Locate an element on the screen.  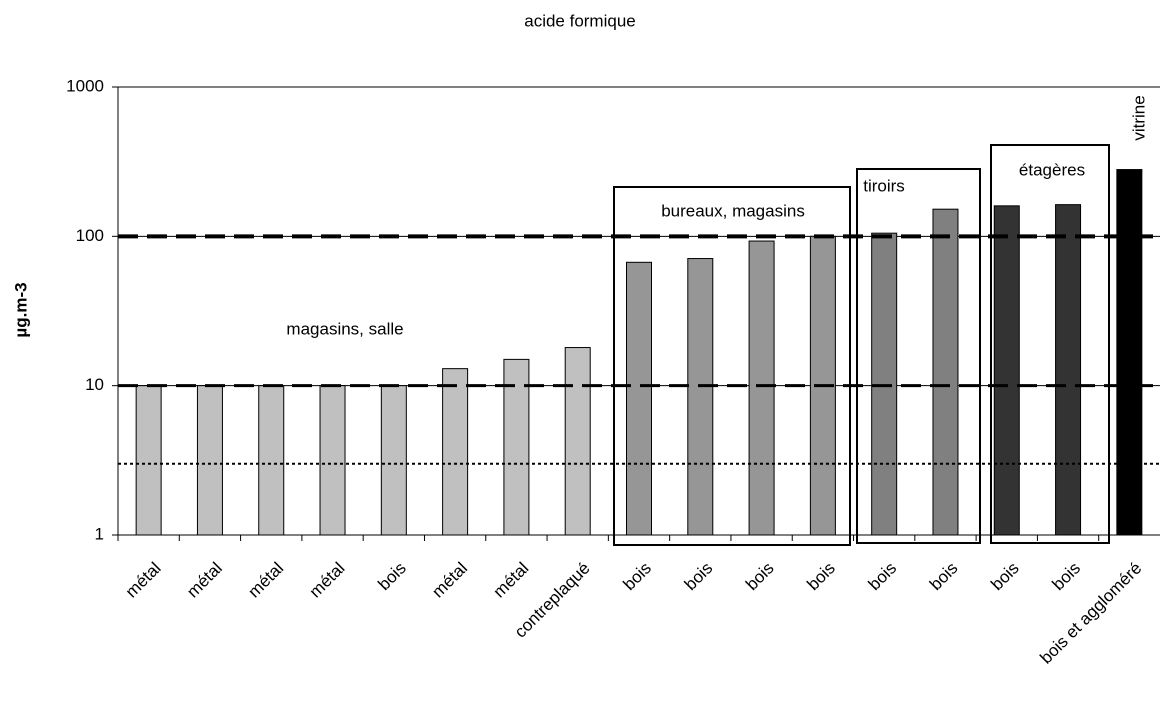
chart-title: acide formique is located at coordinates (580, 20).